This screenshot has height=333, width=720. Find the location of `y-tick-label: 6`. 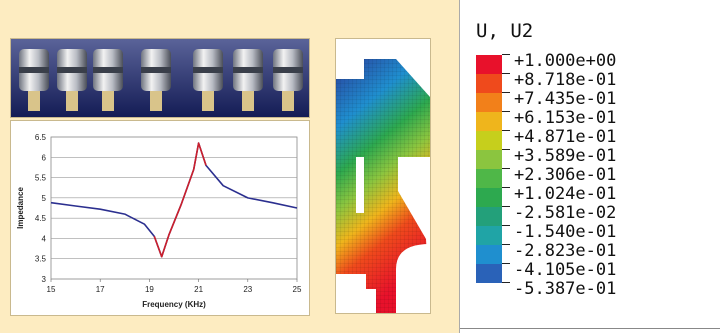

y-tick-label: 6 is located at coordinates (44, 157).